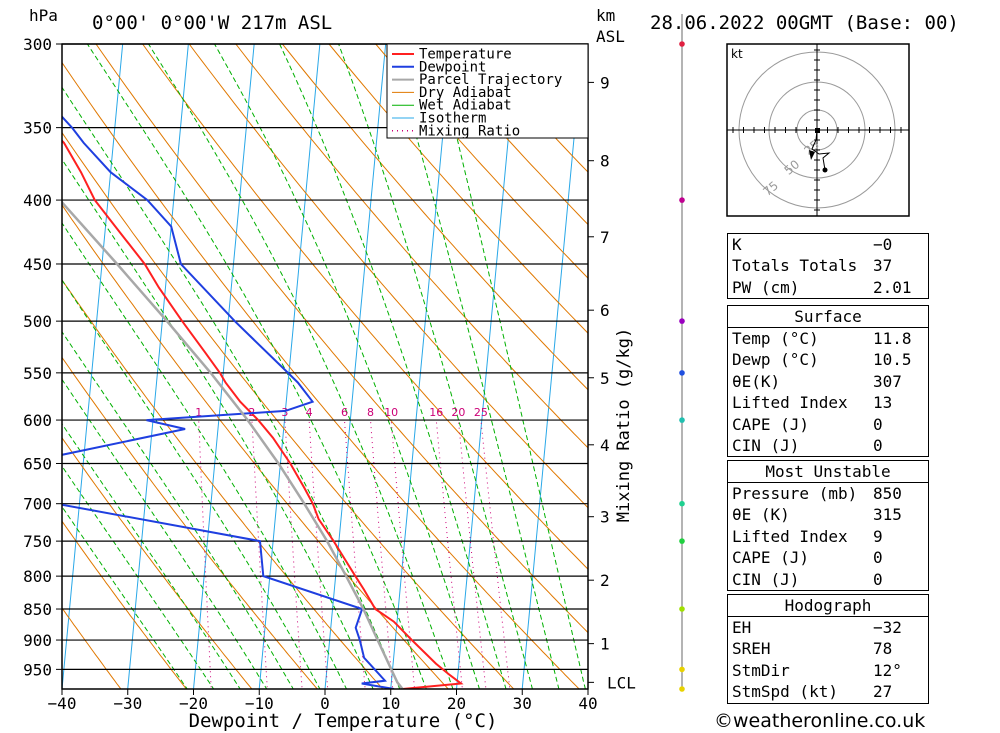  I want to click on unstable-row: Pressure (mb) 850, so click(828, 493).